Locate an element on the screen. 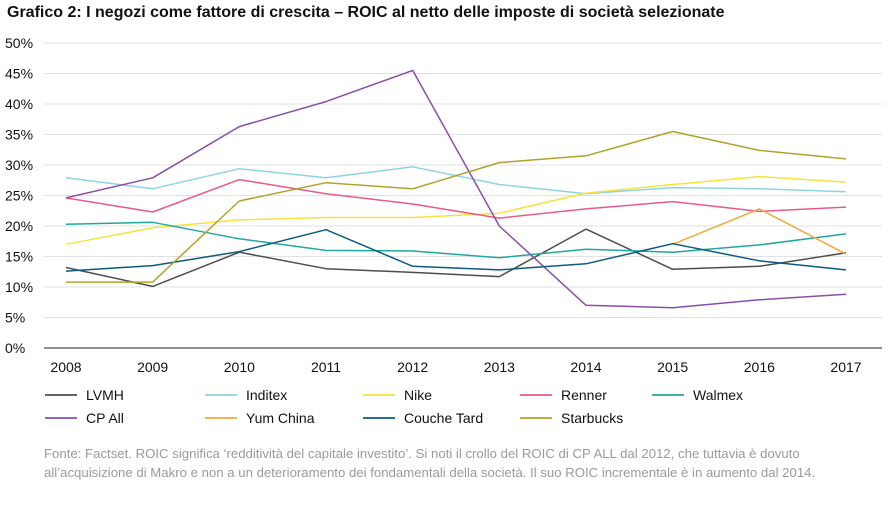 The image size is (890, 508). y-tick-label: 35% is located at coordinates (19, 135).